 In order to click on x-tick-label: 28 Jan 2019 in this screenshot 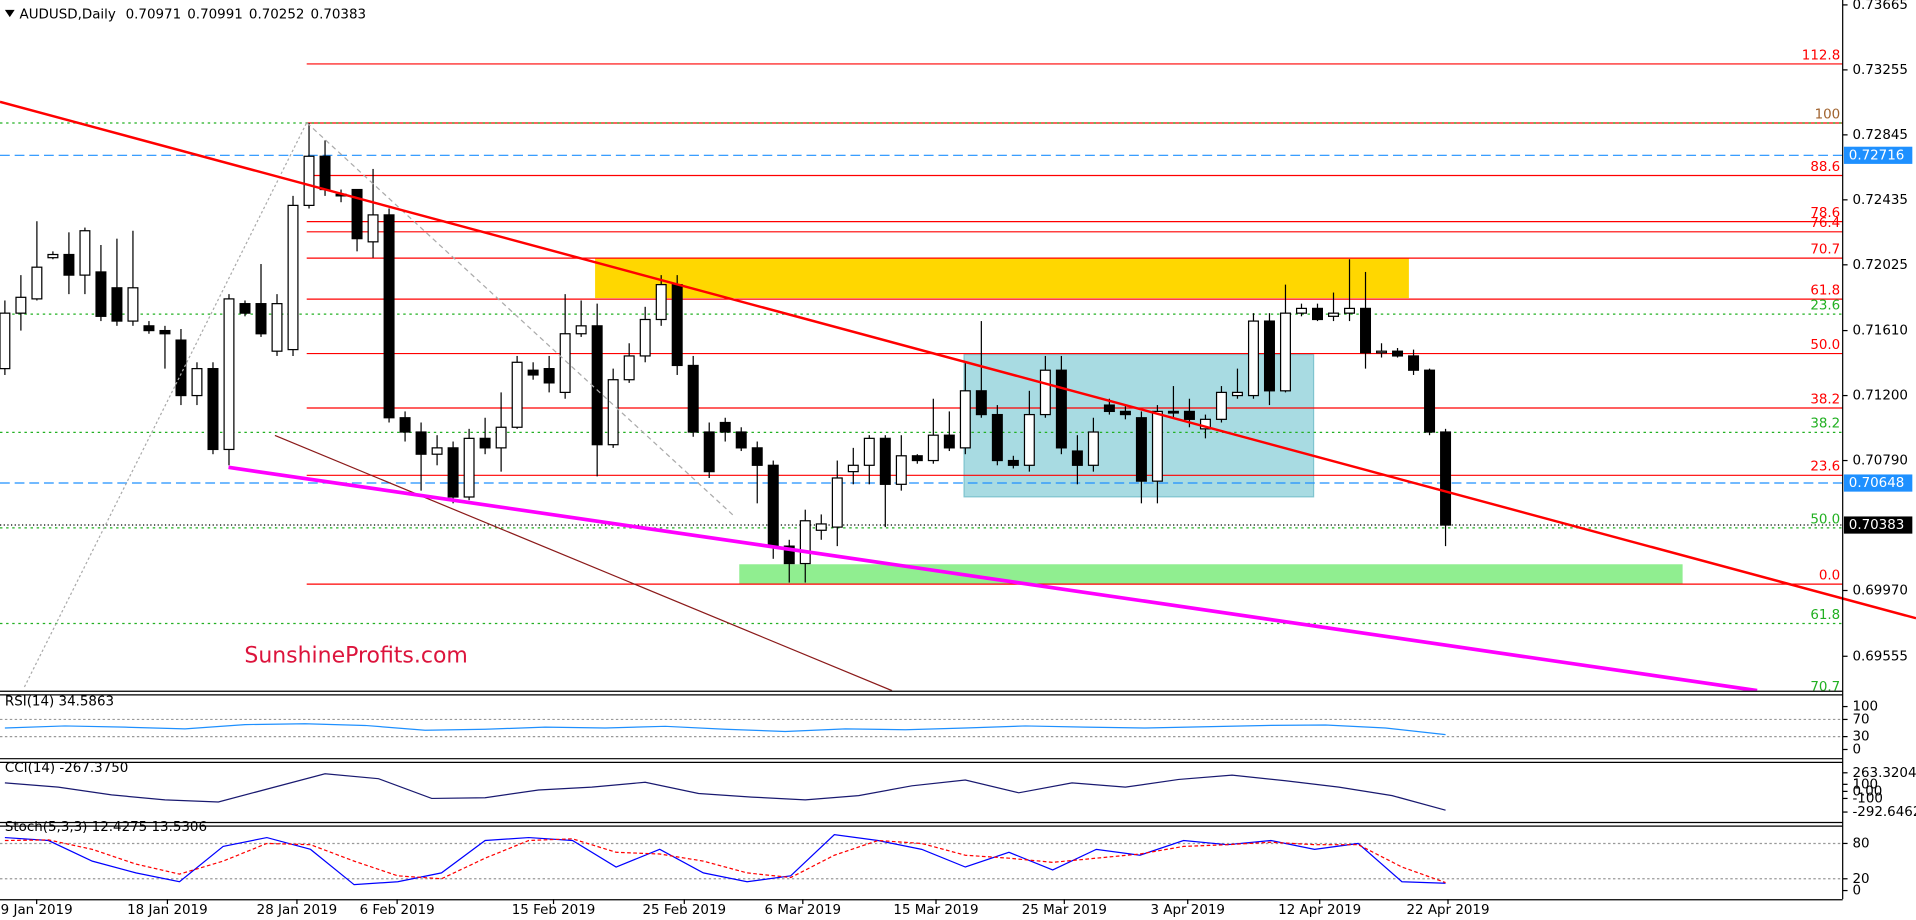, I will do `click(297, 910)`.